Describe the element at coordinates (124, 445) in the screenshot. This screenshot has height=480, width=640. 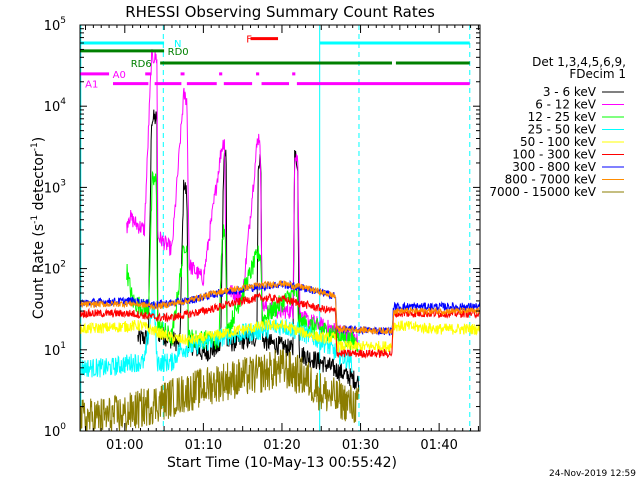
I see `x-tick-label: 01:00` at that location.